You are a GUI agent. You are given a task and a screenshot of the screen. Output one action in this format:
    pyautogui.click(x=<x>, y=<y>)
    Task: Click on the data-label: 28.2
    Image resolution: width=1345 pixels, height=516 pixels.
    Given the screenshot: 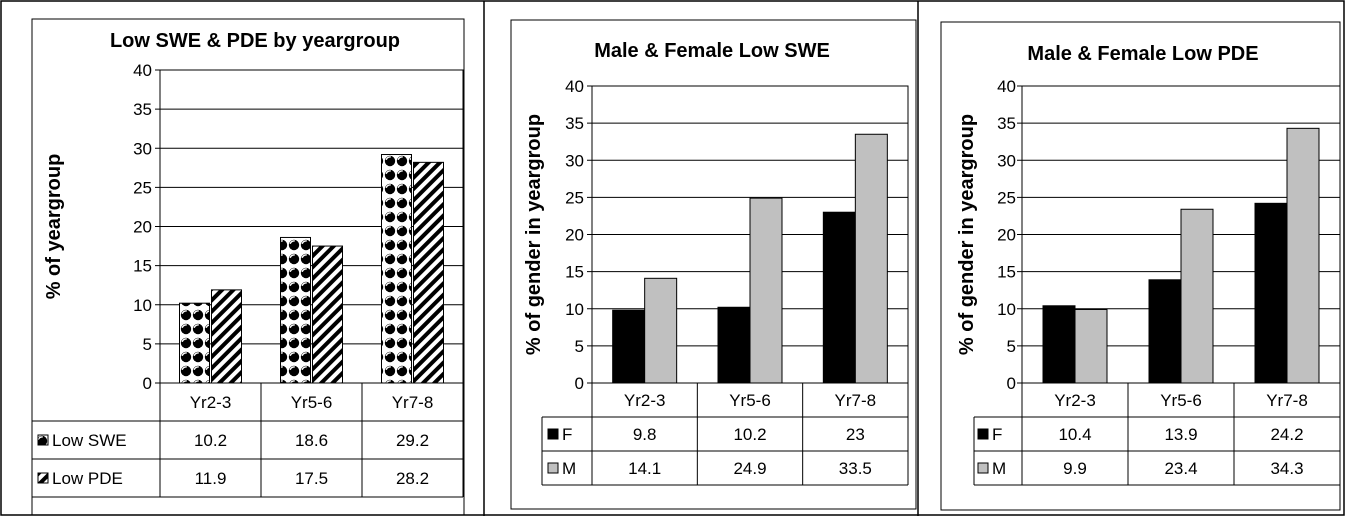 What is the action you would take?
    pyautogui.click(x=412, y=478)
    